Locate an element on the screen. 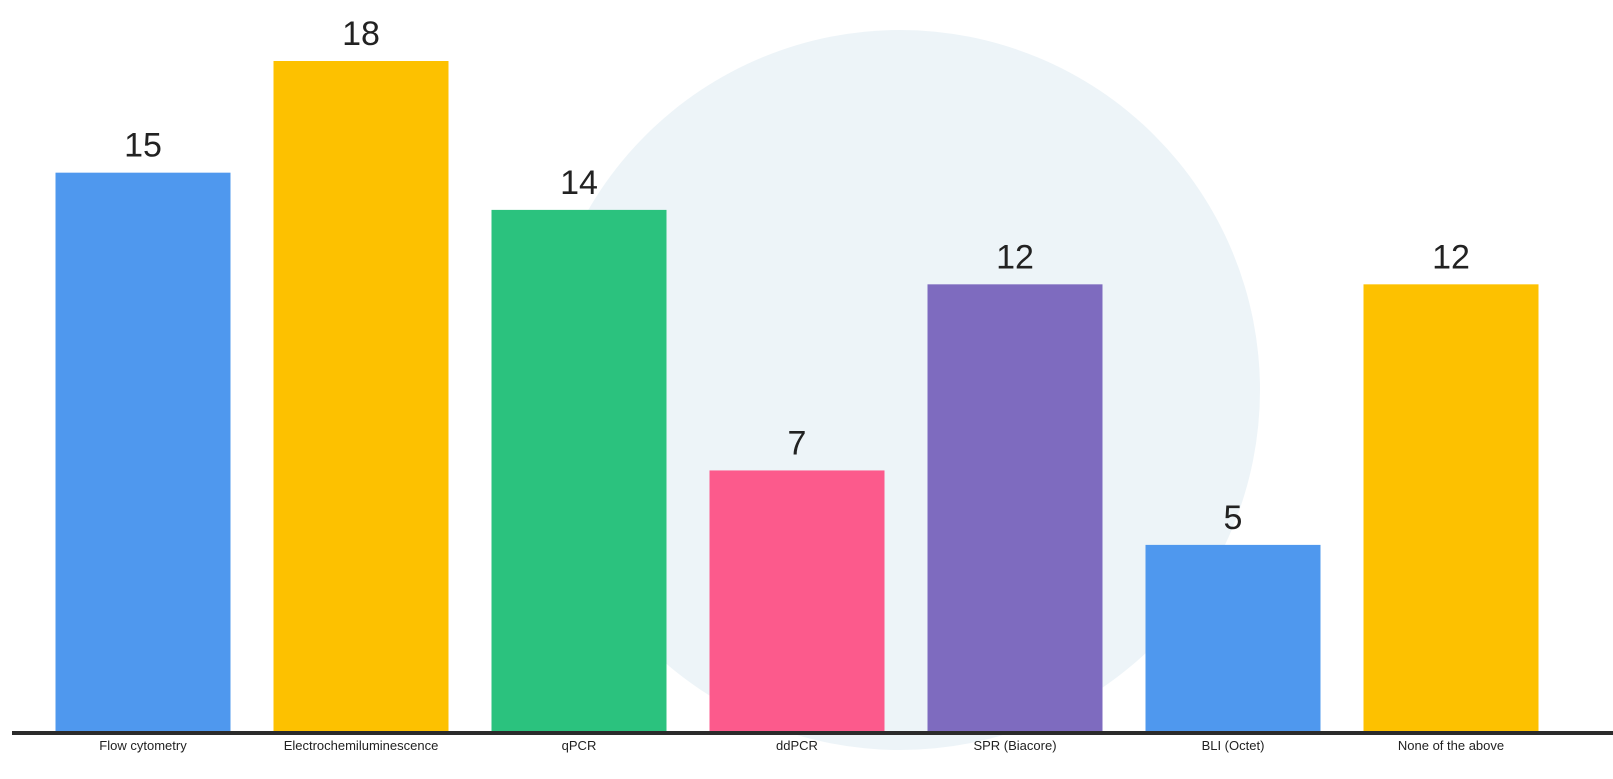 The image size is (1613, 779). x-tick-label: SPR (Biacore) is located at coordinates (1014, 745).